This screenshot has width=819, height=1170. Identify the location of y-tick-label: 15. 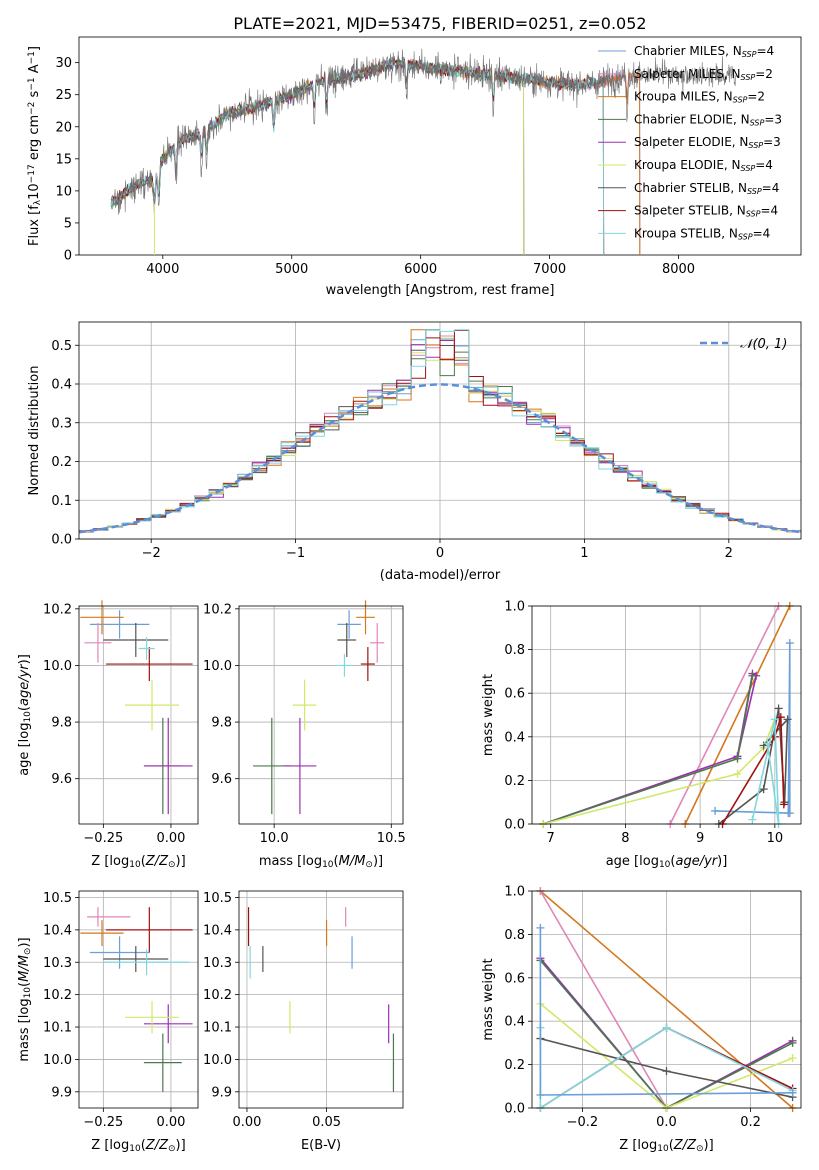
(63, 159).